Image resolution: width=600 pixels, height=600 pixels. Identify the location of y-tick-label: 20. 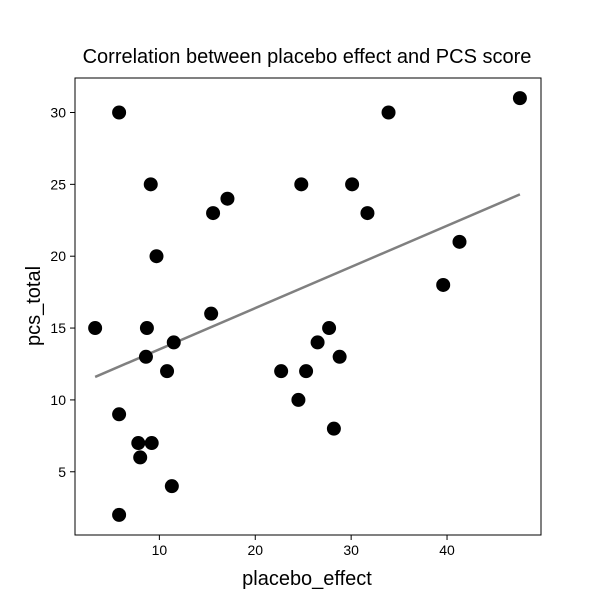
(58, 256).